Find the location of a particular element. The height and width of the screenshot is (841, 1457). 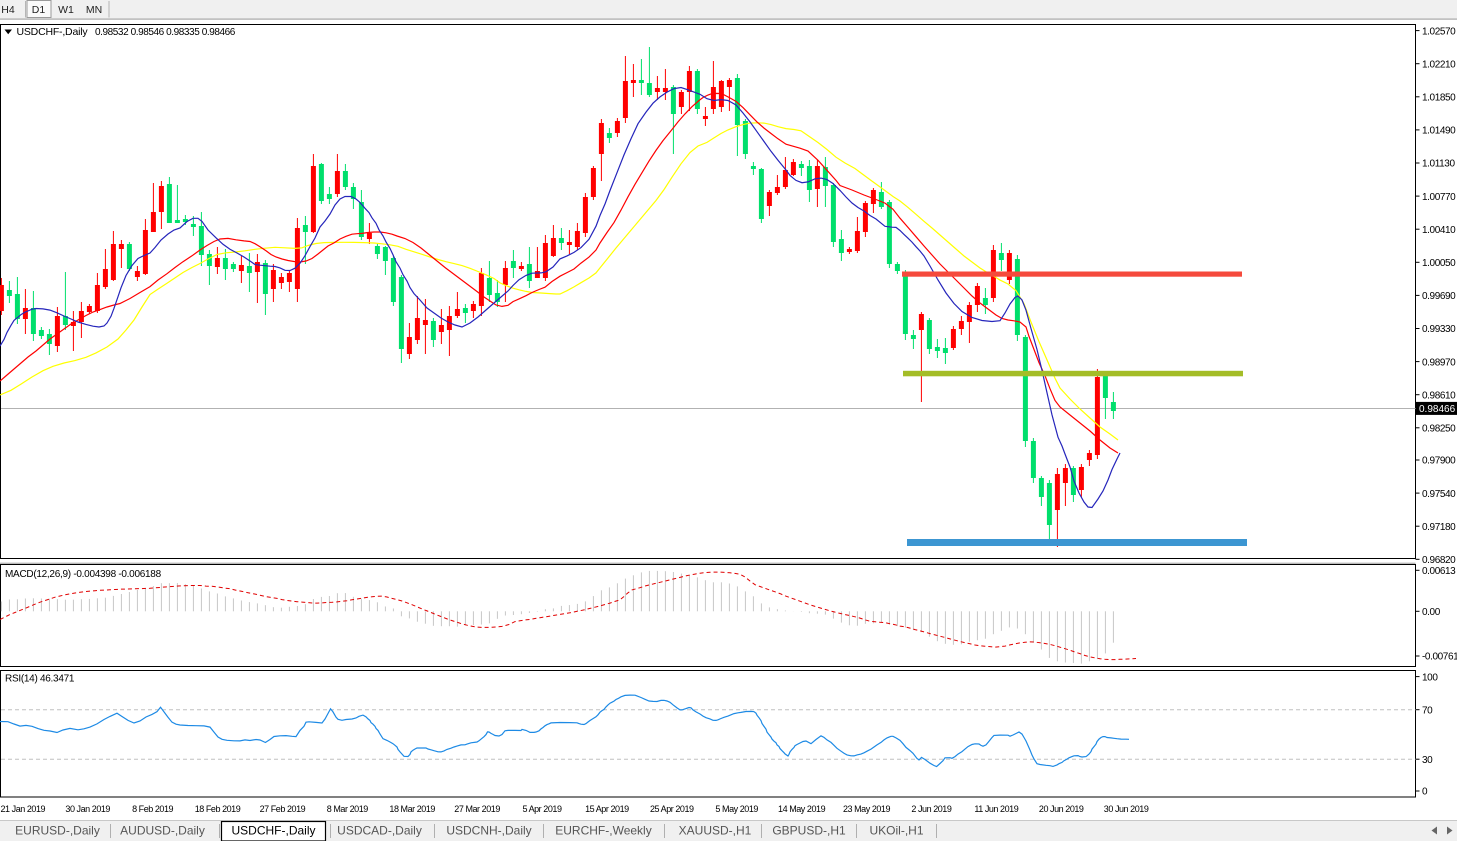

svg-text: 0.98250 is located at coordinates (1439, 429).